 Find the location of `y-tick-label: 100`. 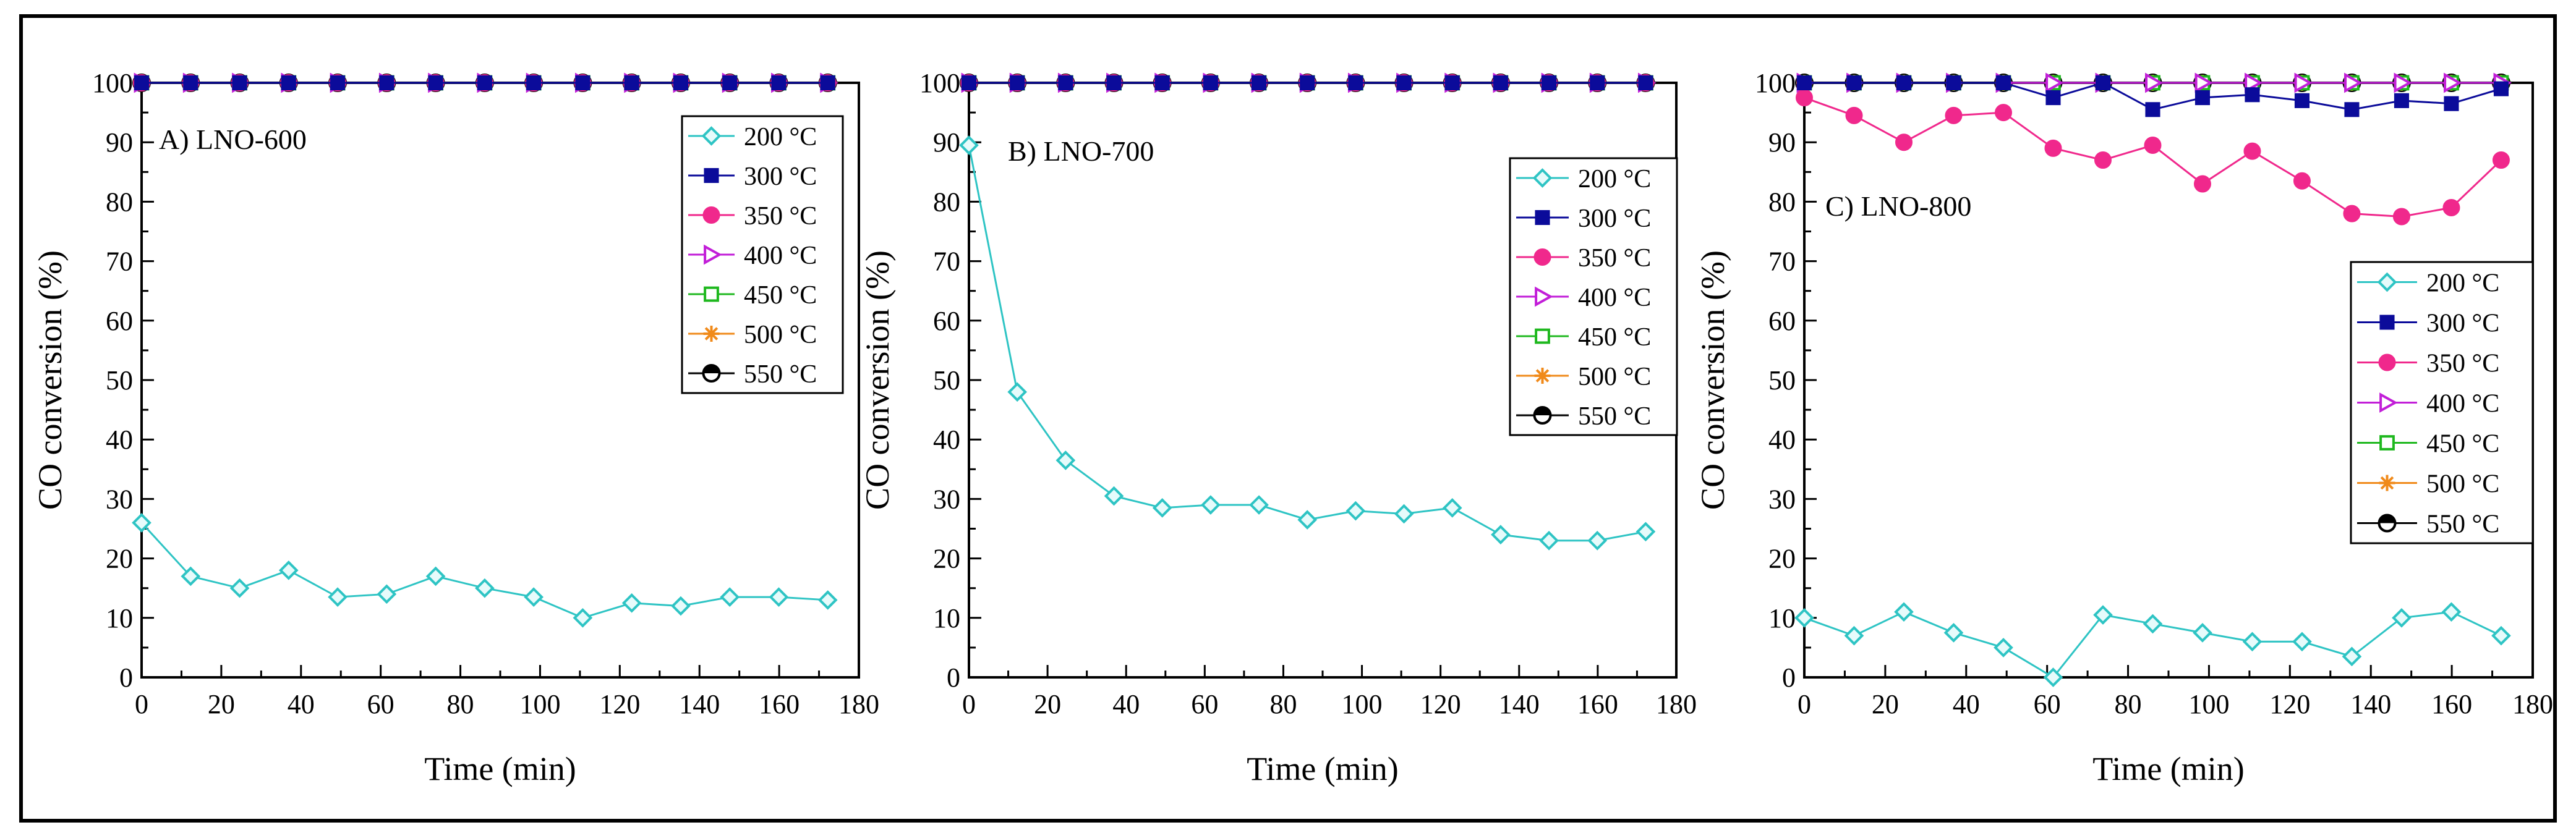

y-tick-label: 100 is located at coordinates (112, 83).